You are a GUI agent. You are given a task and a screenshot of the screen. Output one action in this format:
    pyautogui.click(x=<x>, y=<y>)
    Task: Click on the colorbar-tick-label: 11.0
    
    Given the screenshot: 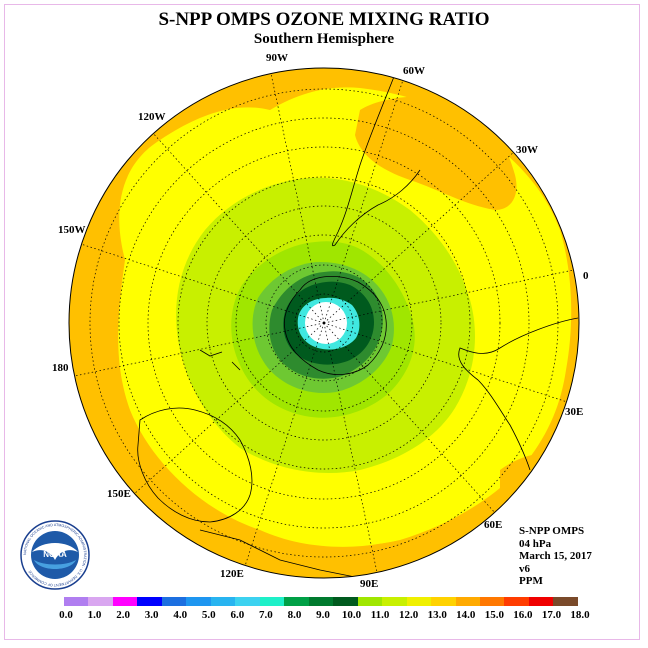 What is the action you would take?
    pyautogui.click(x=380, y=615)
    